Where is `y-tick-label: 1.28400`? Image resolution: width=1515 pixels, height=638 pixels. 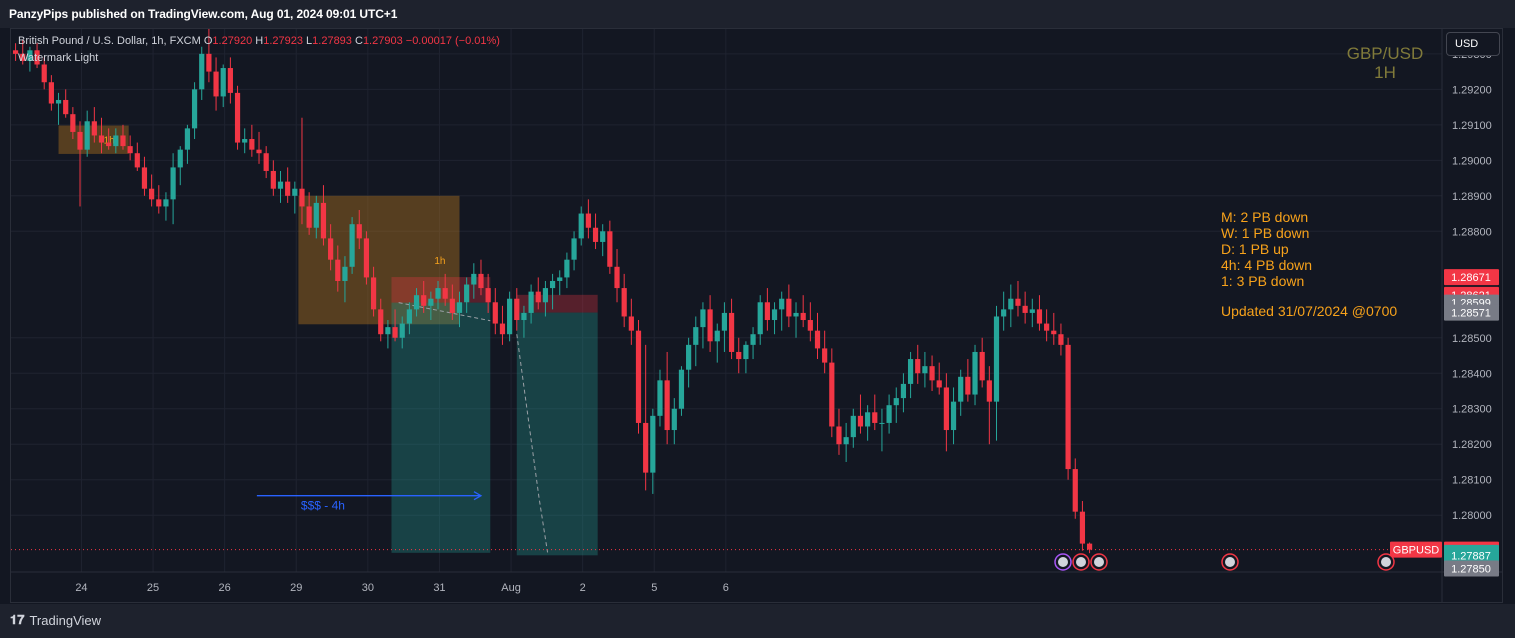 y-tick-label: 1.28400 is located at coordinates (1472, 374).